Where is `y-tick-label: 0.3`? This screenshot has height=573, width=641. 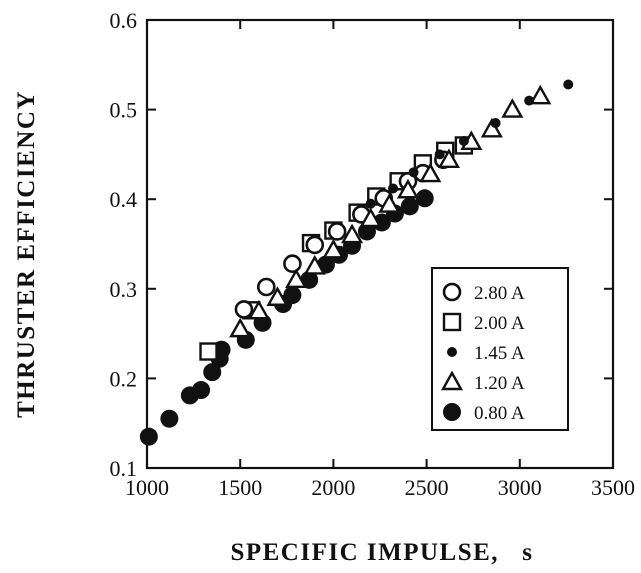 y-tick-label: 0.3 is located at coordinates (124, 289).